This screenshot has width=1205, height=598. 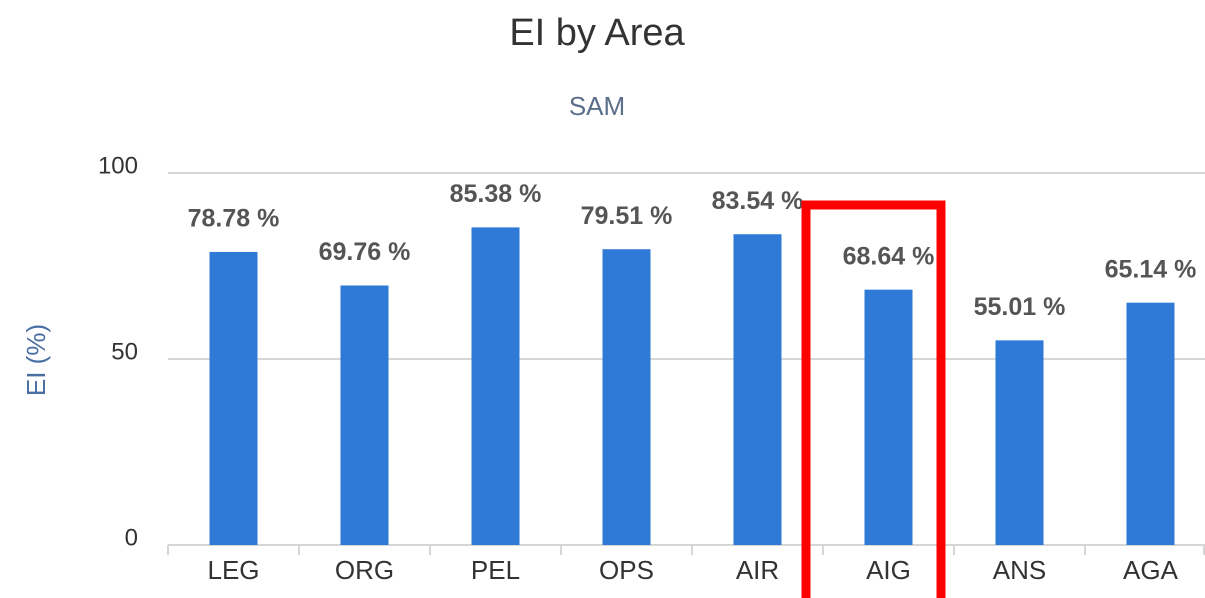 I want to click on highlight-box, so click(x=873, y=399).